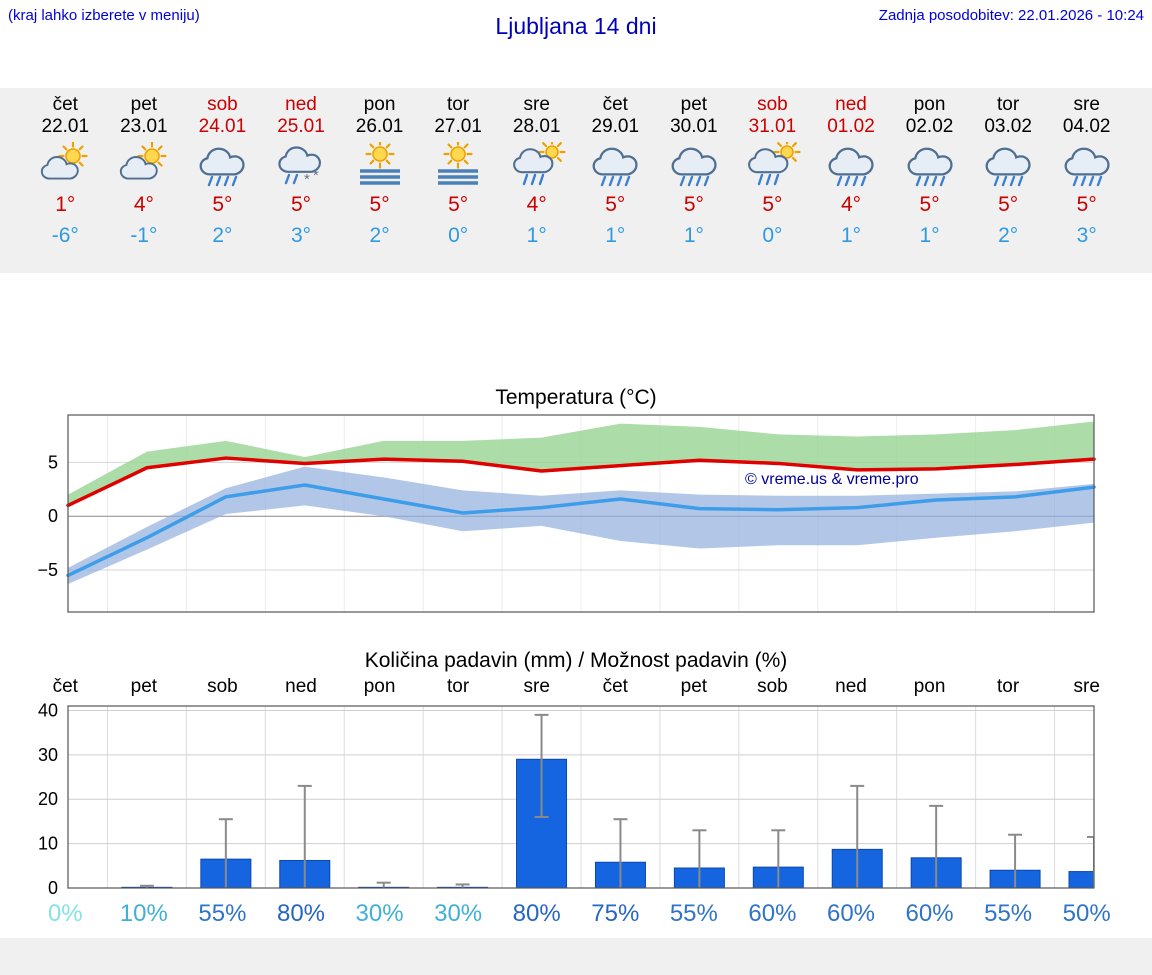 The image size is (1152, 975). What do you see at coordinates (1086, 913) in the screenshot?
I see `precip-probability: 50%` at bounding box center [1086, 913].